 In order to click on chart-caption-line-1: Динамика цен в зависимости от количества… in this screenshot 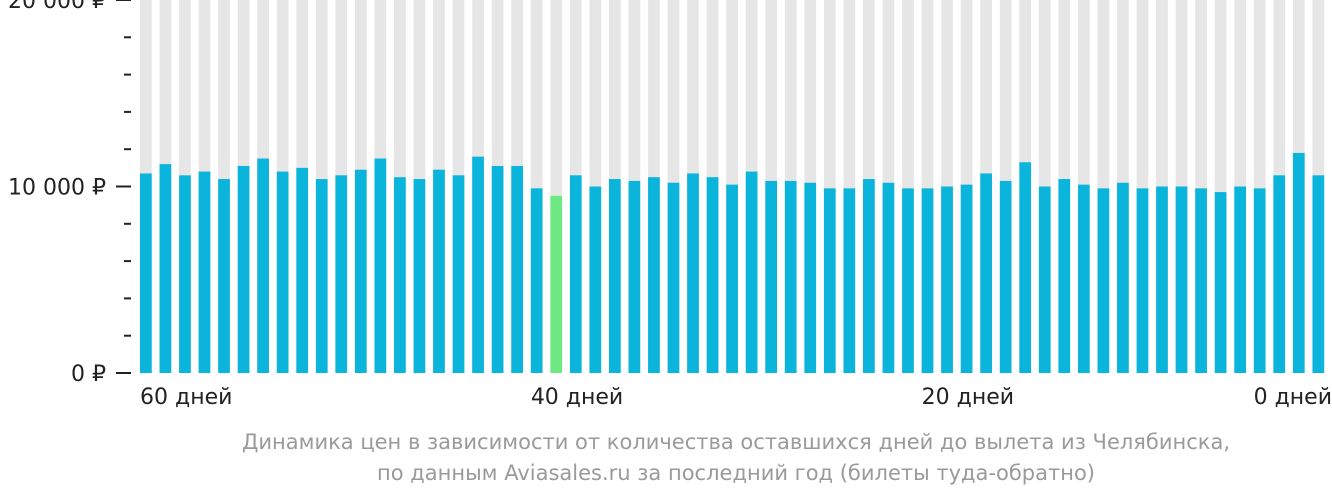, I will do `click(736, 442)`.